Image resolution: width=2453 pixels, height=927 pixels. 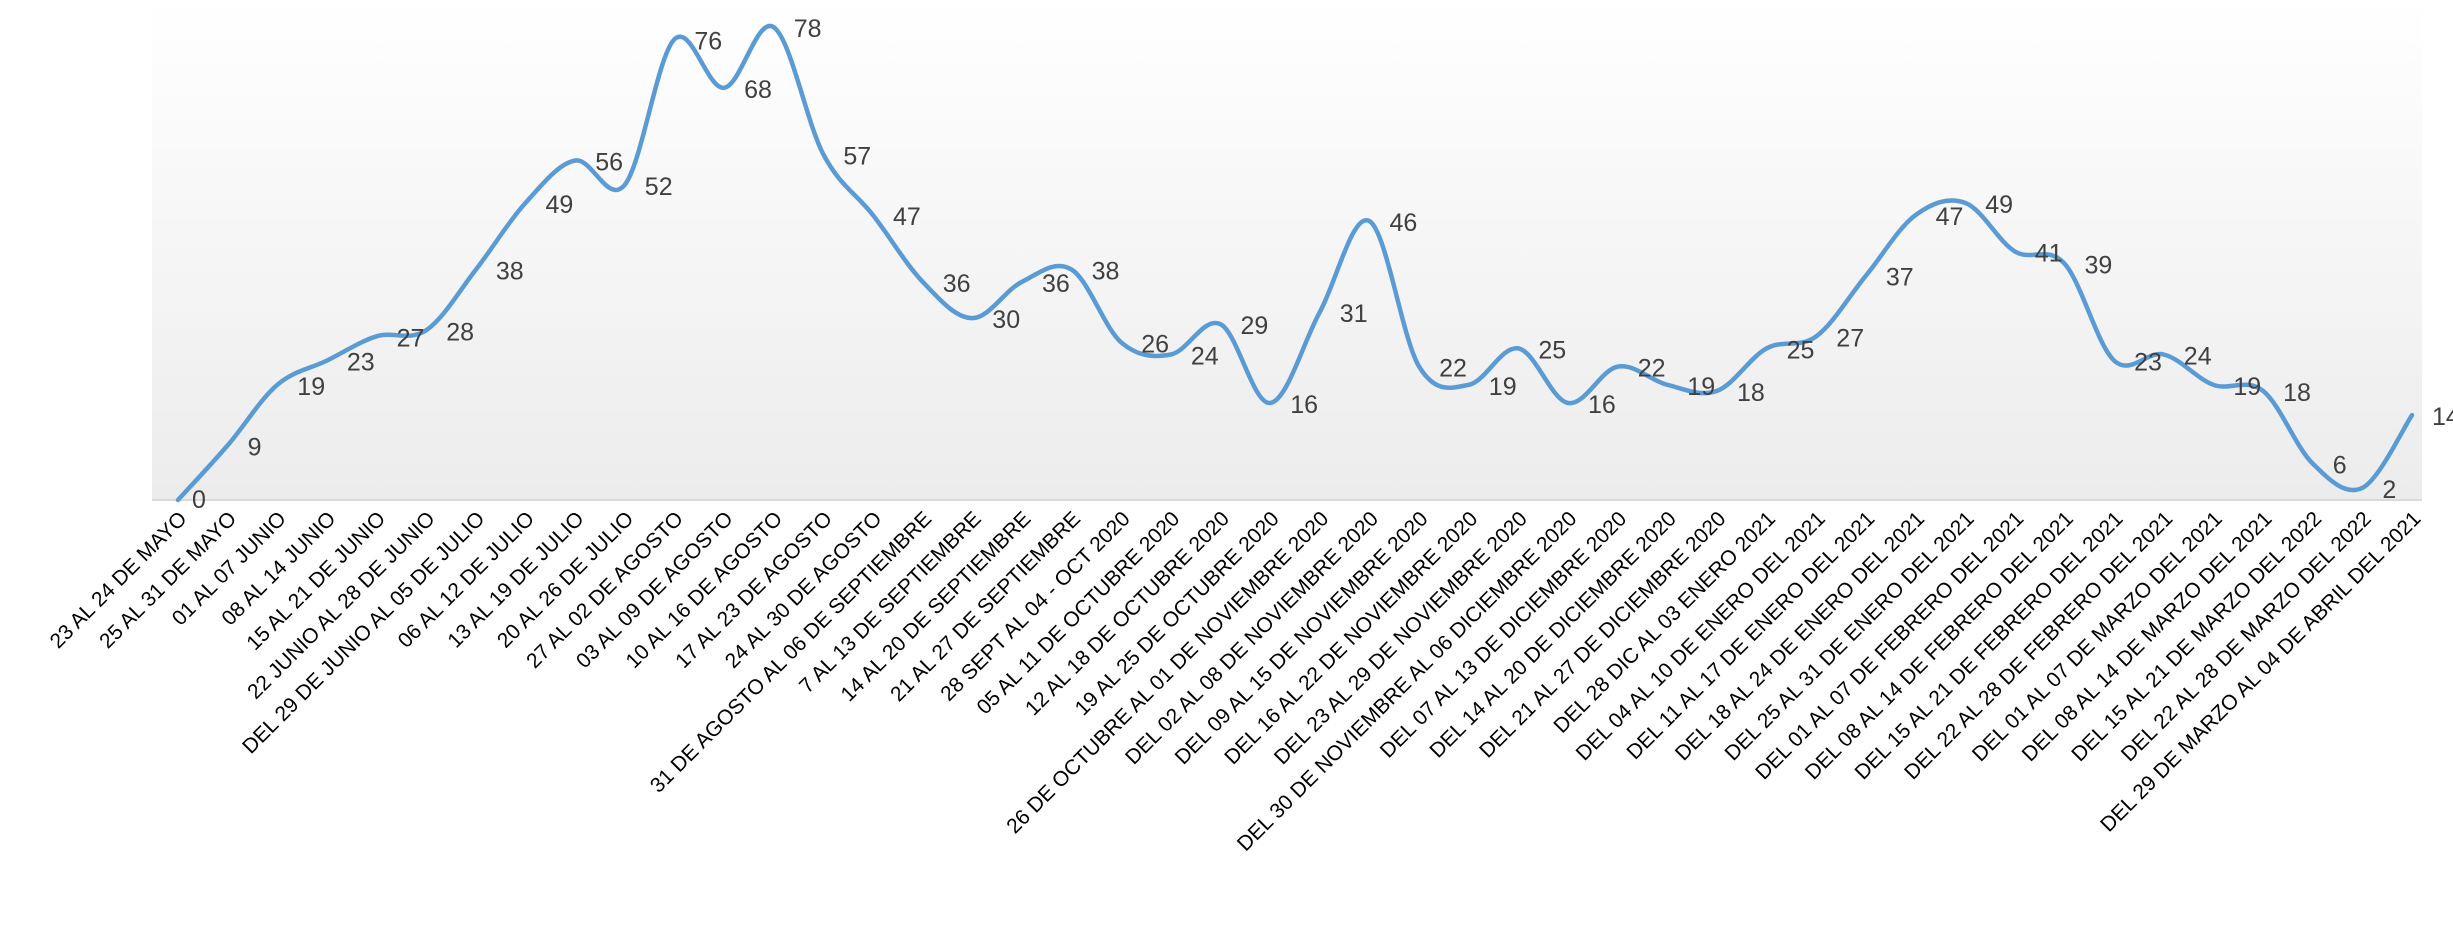 I want to click on data-label: 31, so click(x=1354, y=314).